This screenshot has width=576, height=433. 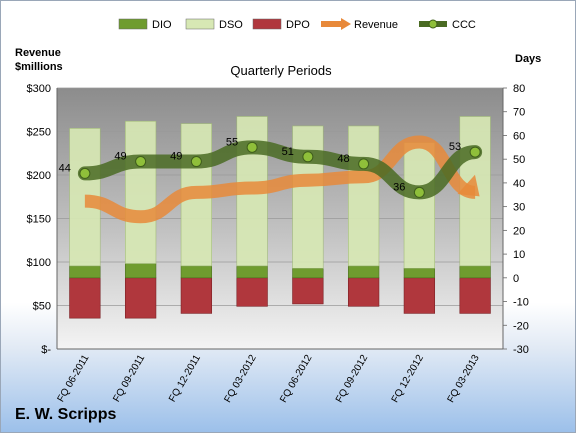 I want to click on legend-label: DPO, so click(x=298, y=25).